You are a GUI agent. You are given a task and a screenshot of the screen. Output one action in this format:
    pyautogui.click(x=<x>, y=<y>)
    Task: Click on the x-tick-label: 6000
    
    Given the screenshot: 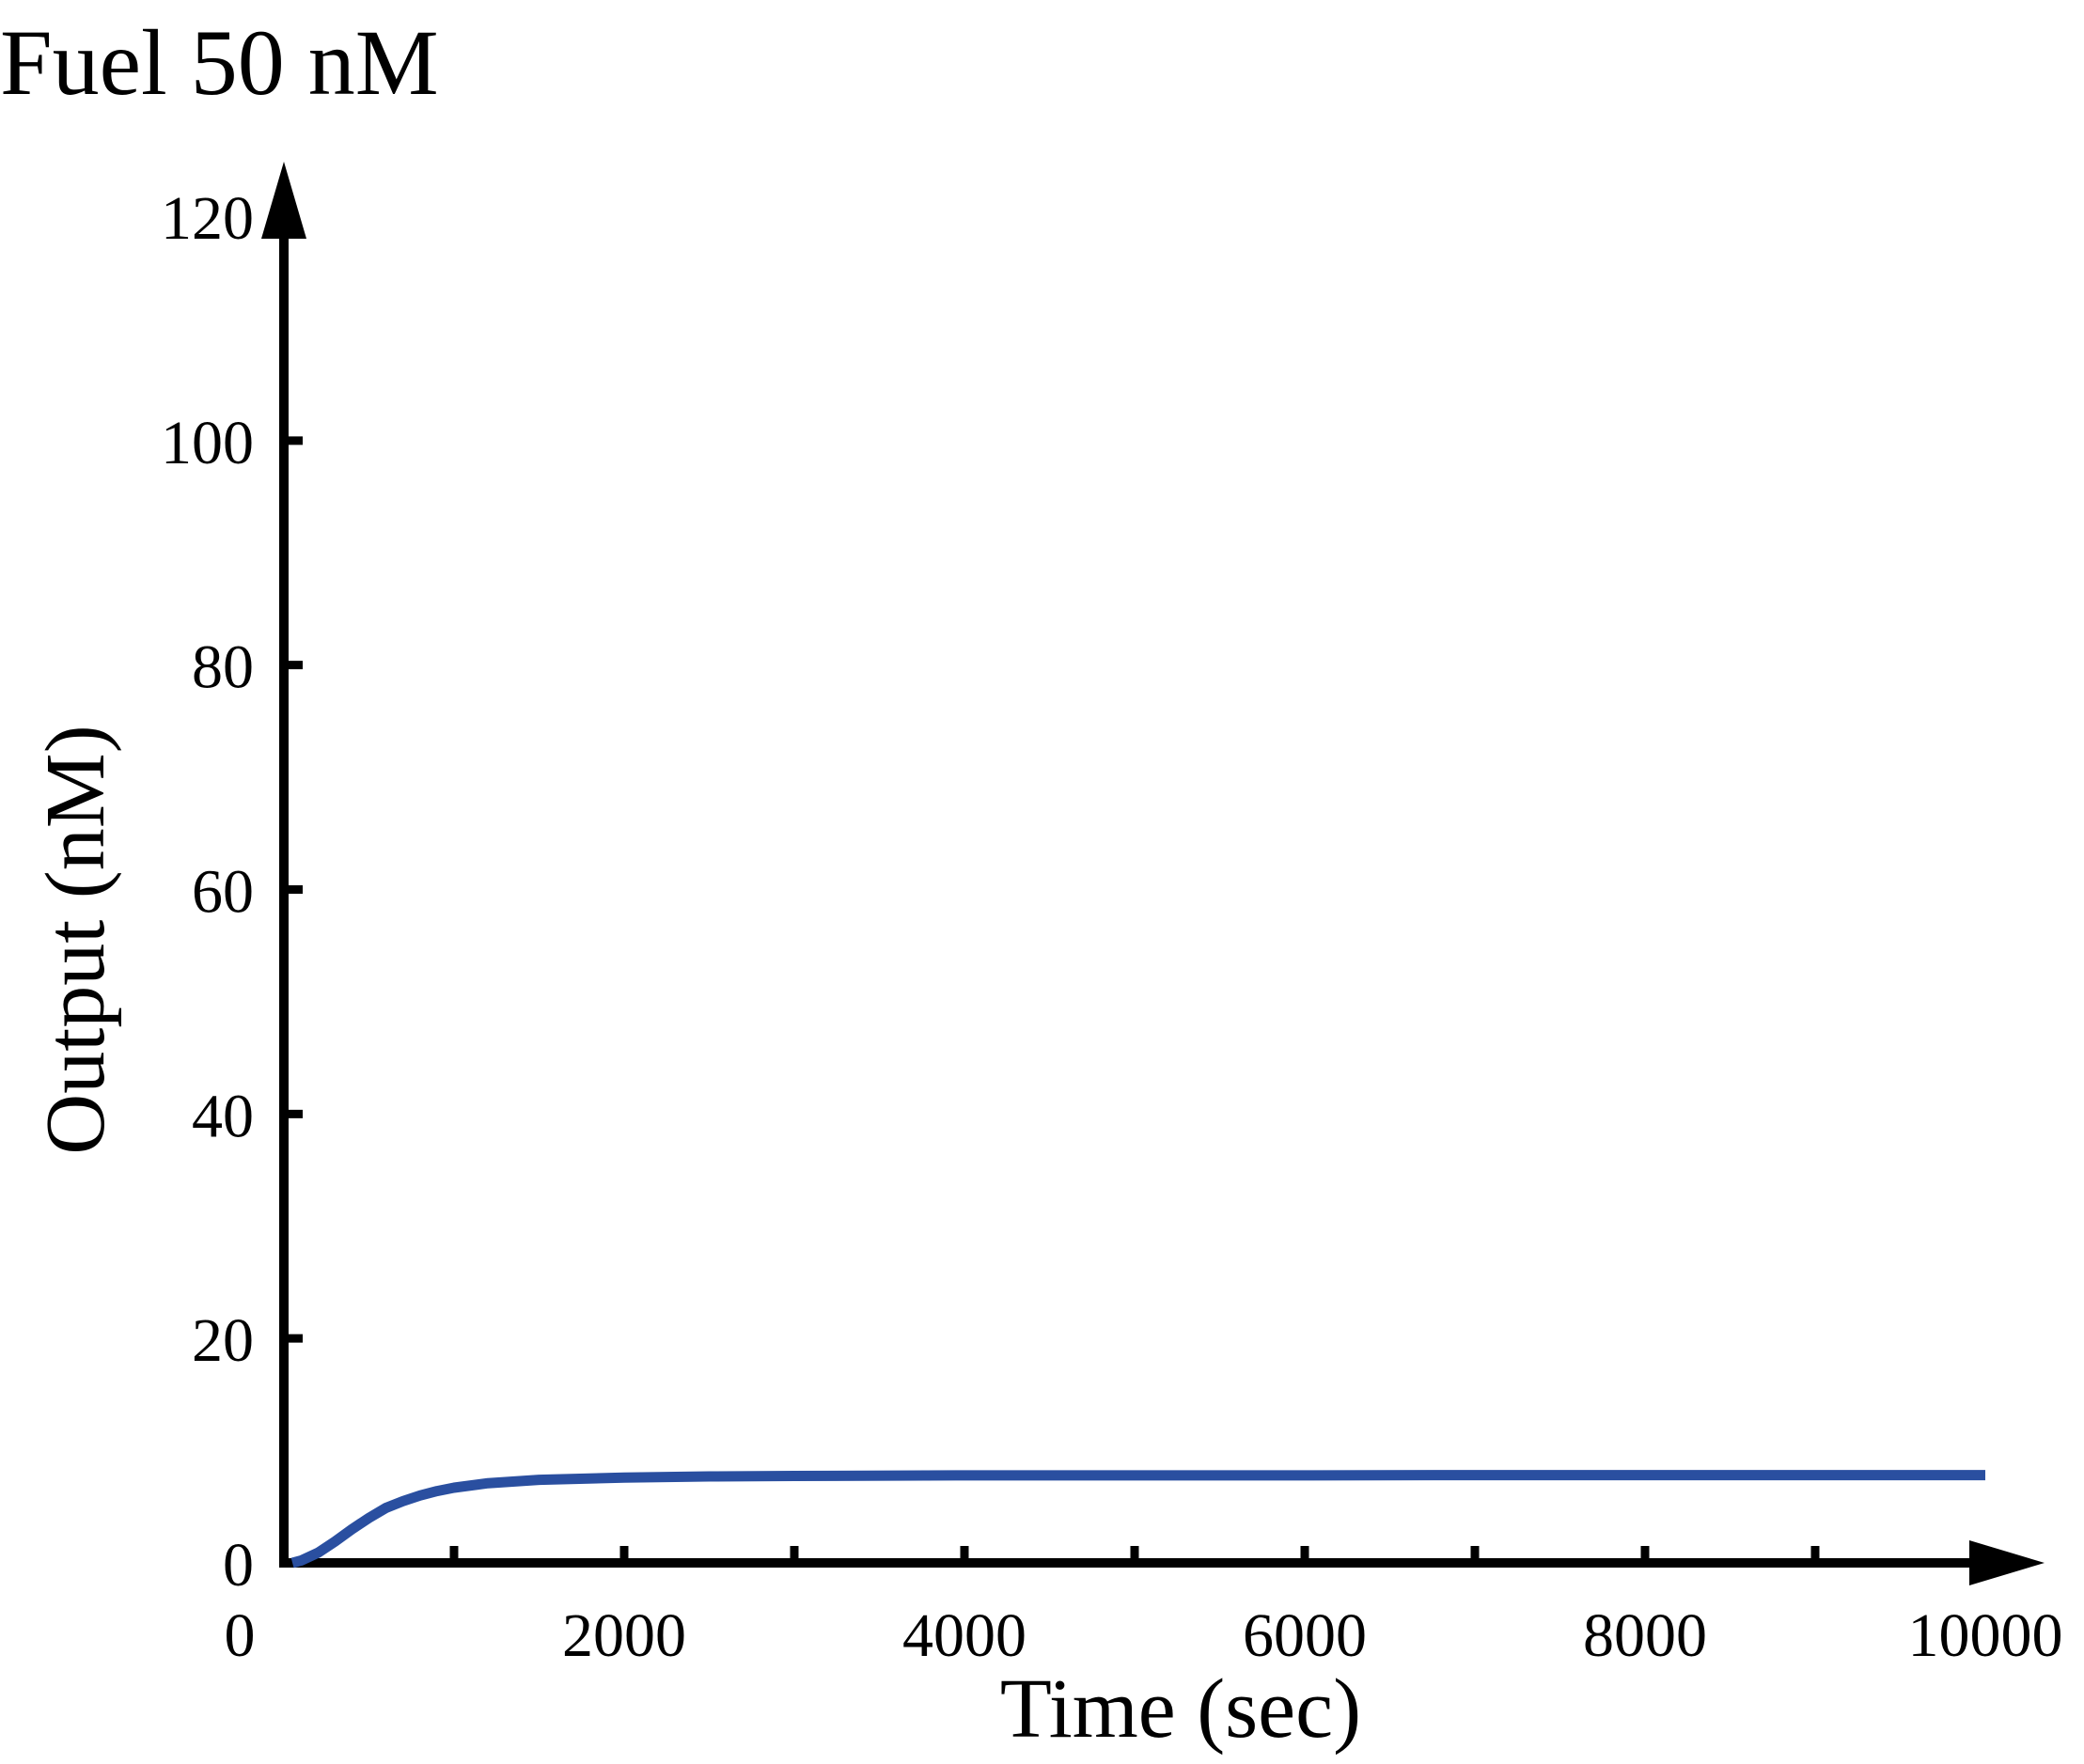 What is the action you would take?
    pyautogui.click(x=1305, y=1636)
    